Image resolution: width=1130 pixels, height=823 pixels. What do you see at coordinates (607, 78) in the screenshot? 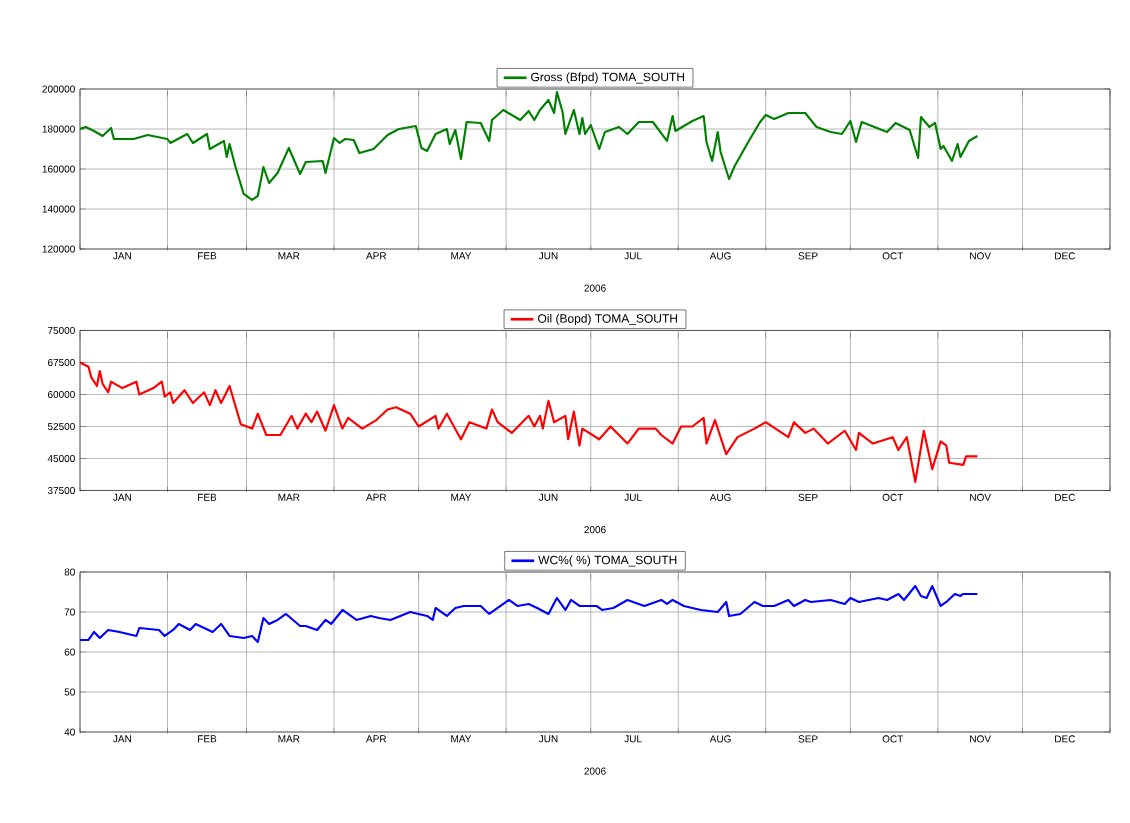
I see `legend-label: Gross (Bfpd) TOMA_SOUTH` at bounding box center [607, 78].